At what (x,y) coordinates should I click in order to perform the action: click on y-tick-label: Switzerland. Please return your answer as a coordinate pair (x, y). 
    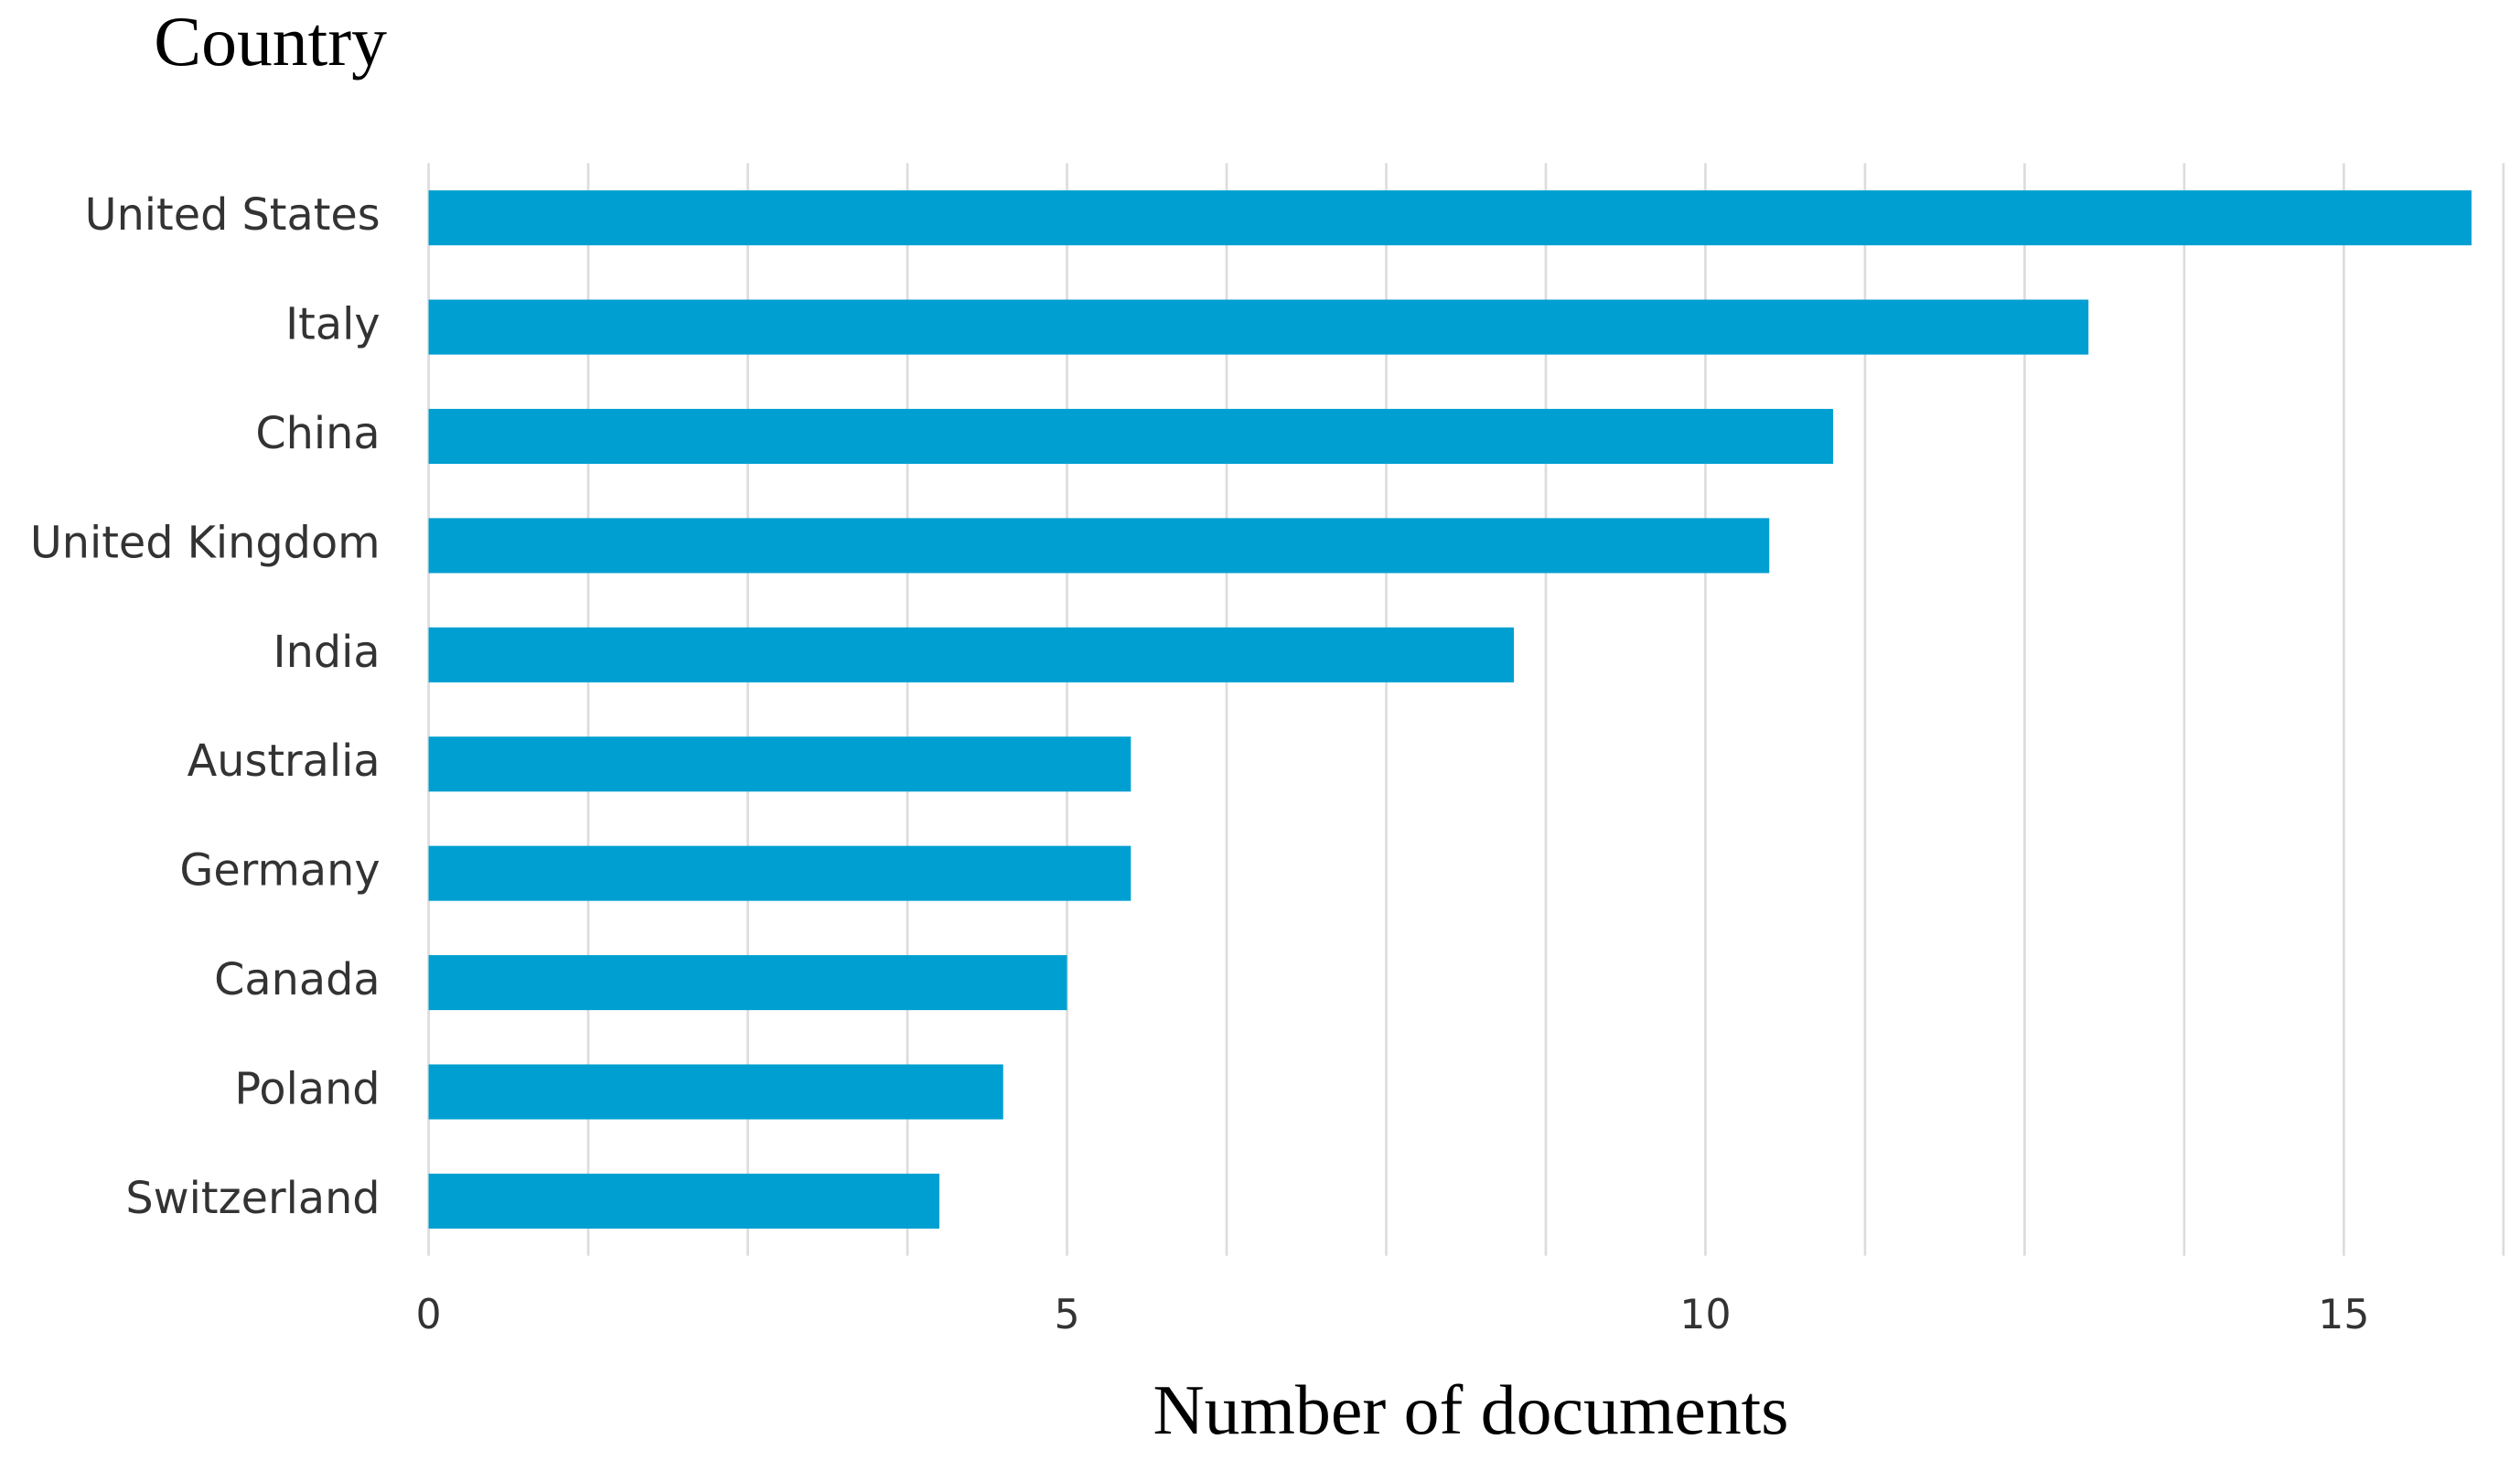
    Looking at the image, I should click on (252, 1199).